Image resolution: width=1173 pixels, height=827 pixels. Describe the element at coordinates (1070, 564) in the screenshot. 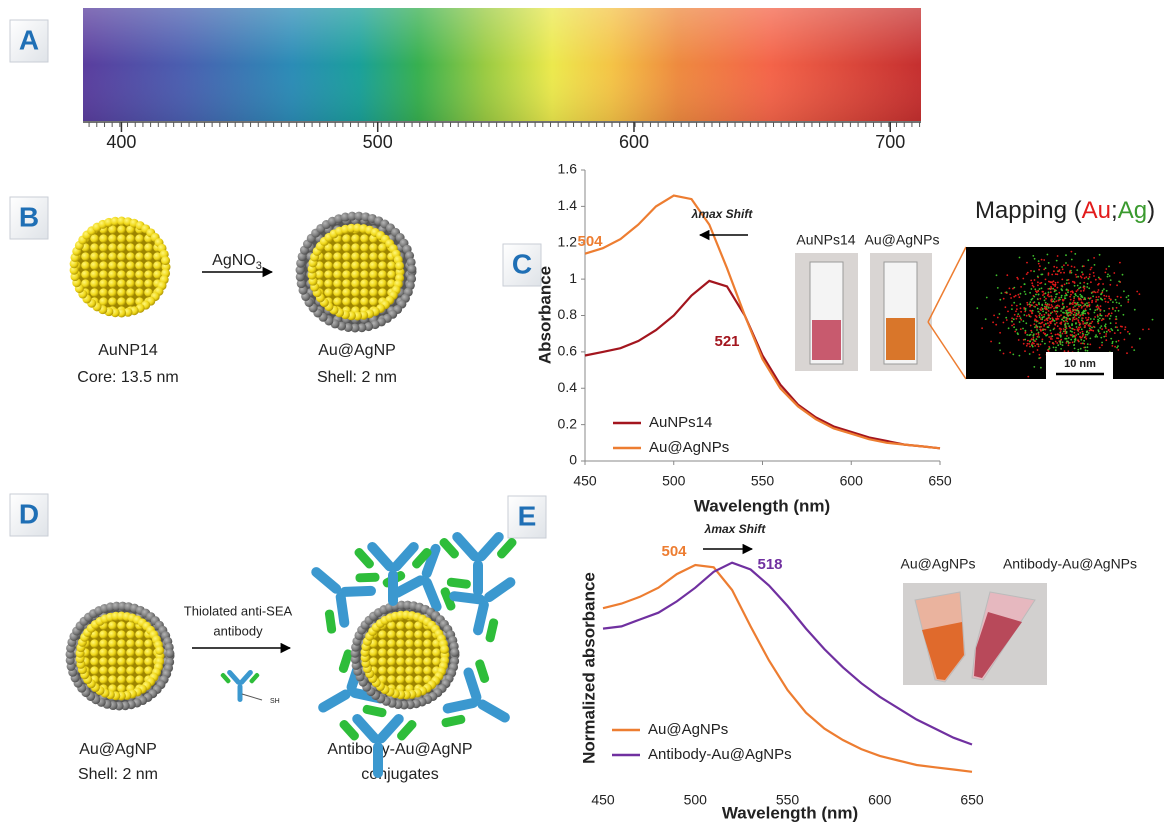

I see `photo-label: Antibody-Au@AgNPs` at that location.